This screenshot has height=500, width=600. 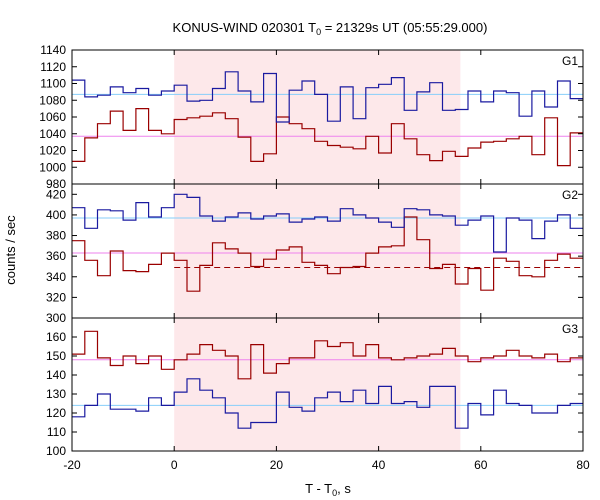 What do you see at coordinates (327, 403) in the screenshot?
I see `g3-blue-series` at bounding box center [327, 403].